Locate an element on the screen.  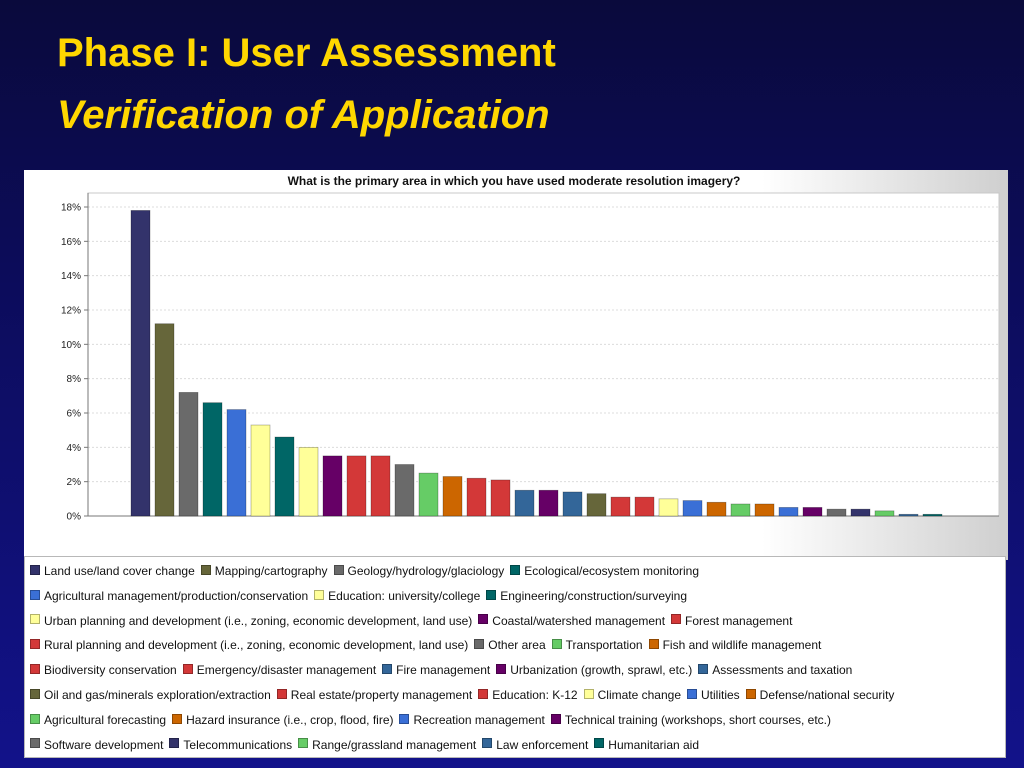
y-tick-label: 16% is located at coordinates (71, 242).